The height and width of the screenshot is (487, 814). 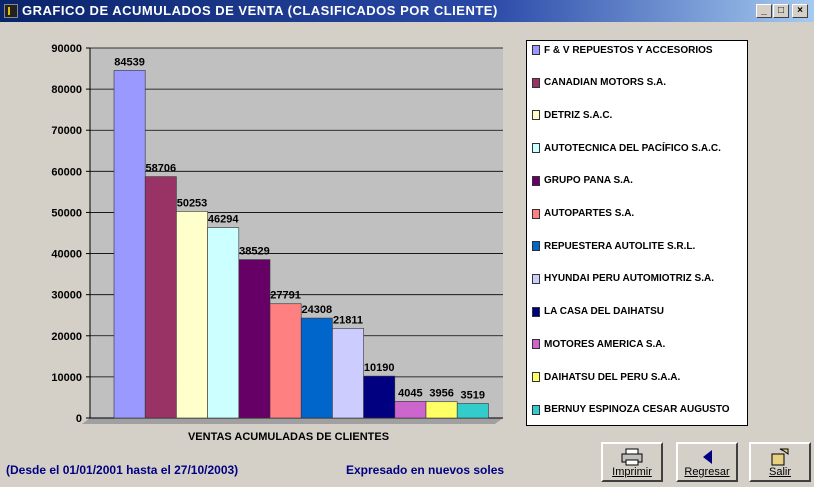 I want to click on legend-label: BERNUY ESPINOZA CESAR AUGUSTO, so click(x=637, y=410).